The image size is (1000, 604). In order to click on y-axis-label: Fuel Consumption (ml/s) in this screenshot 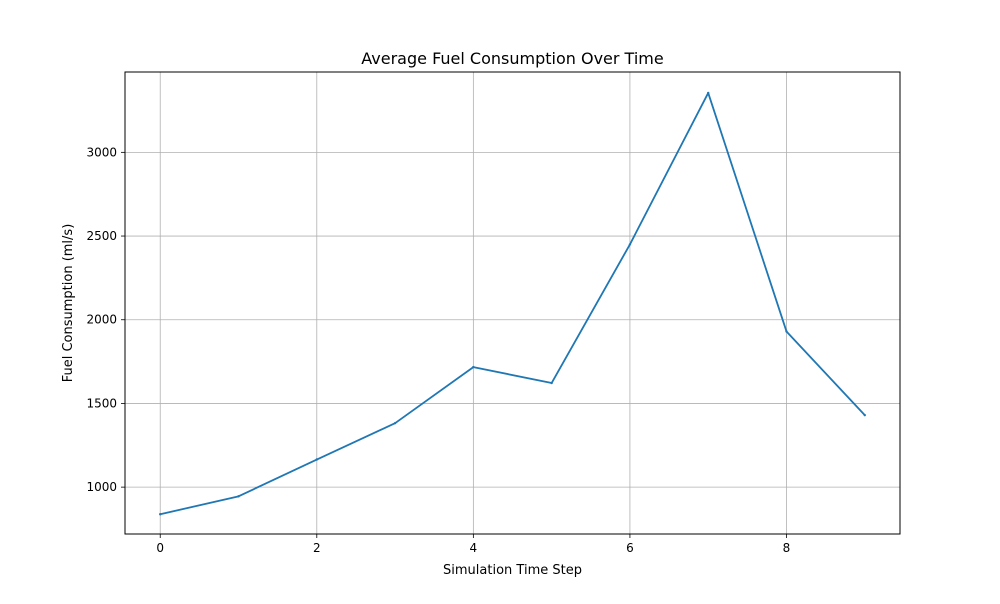, I will do `click(68, 303)`.